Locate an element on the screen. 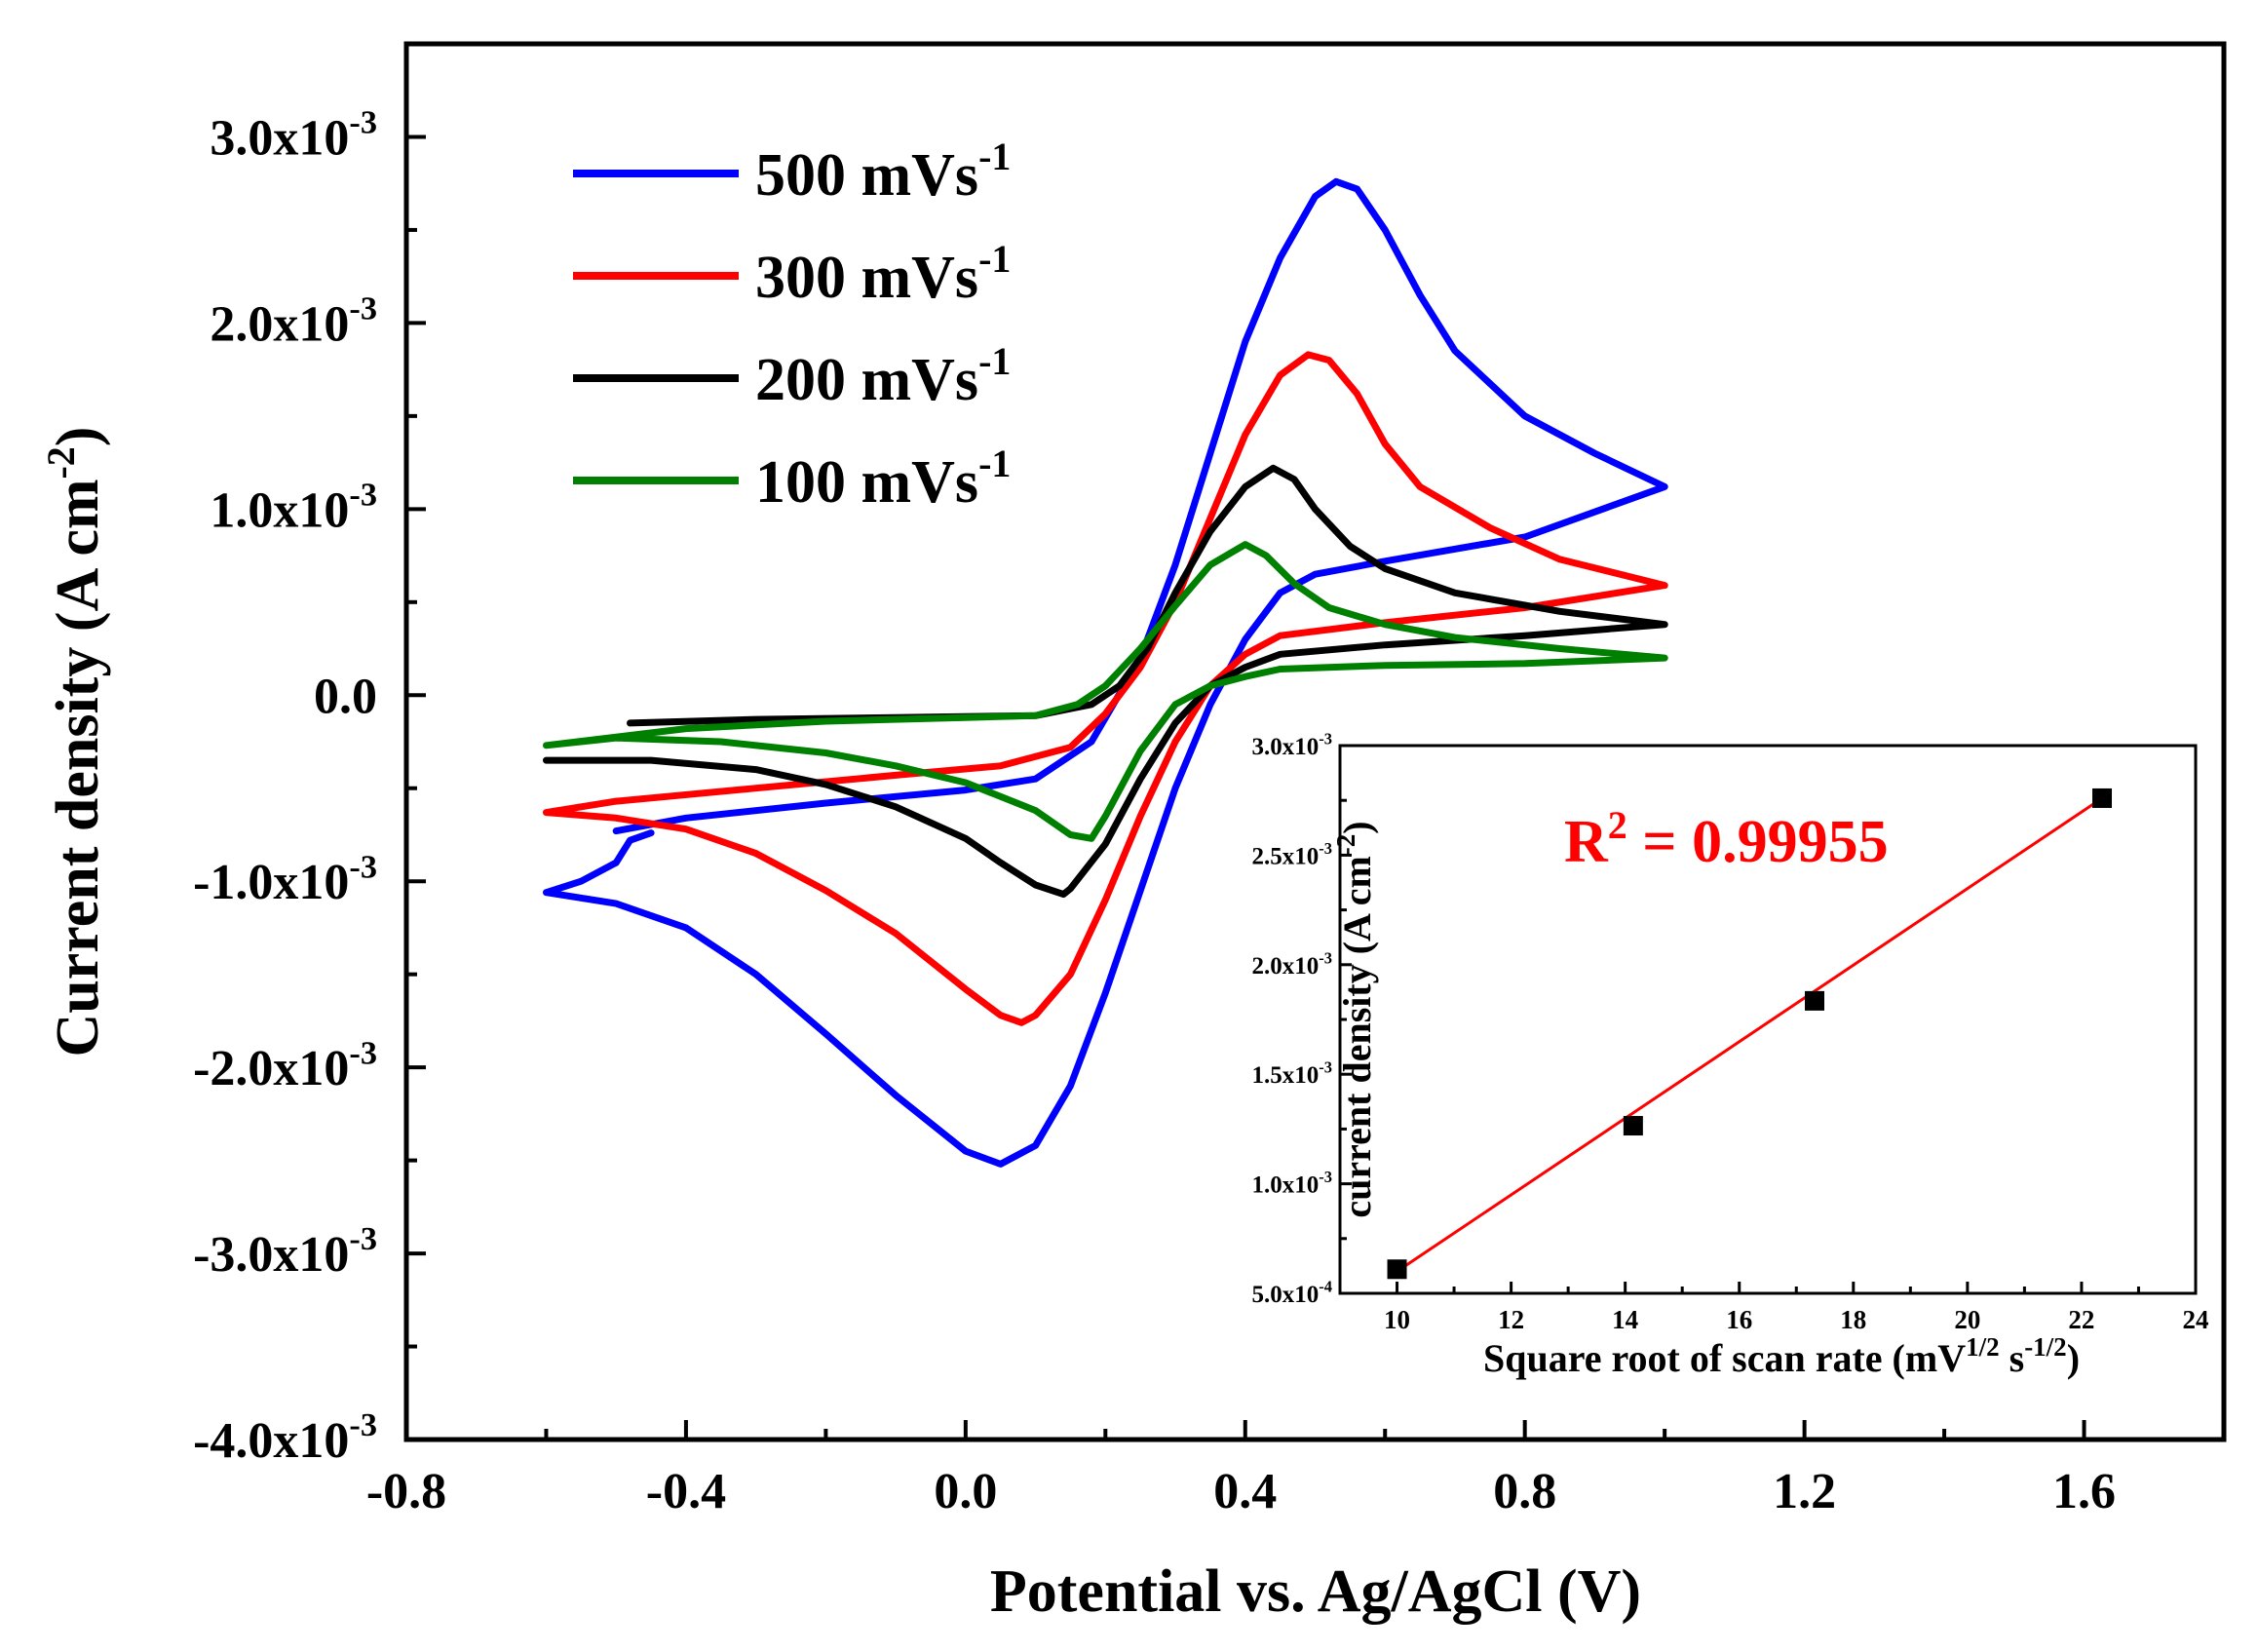  legend-label: 100 mVs-1 is located at coordinates (883, 479).